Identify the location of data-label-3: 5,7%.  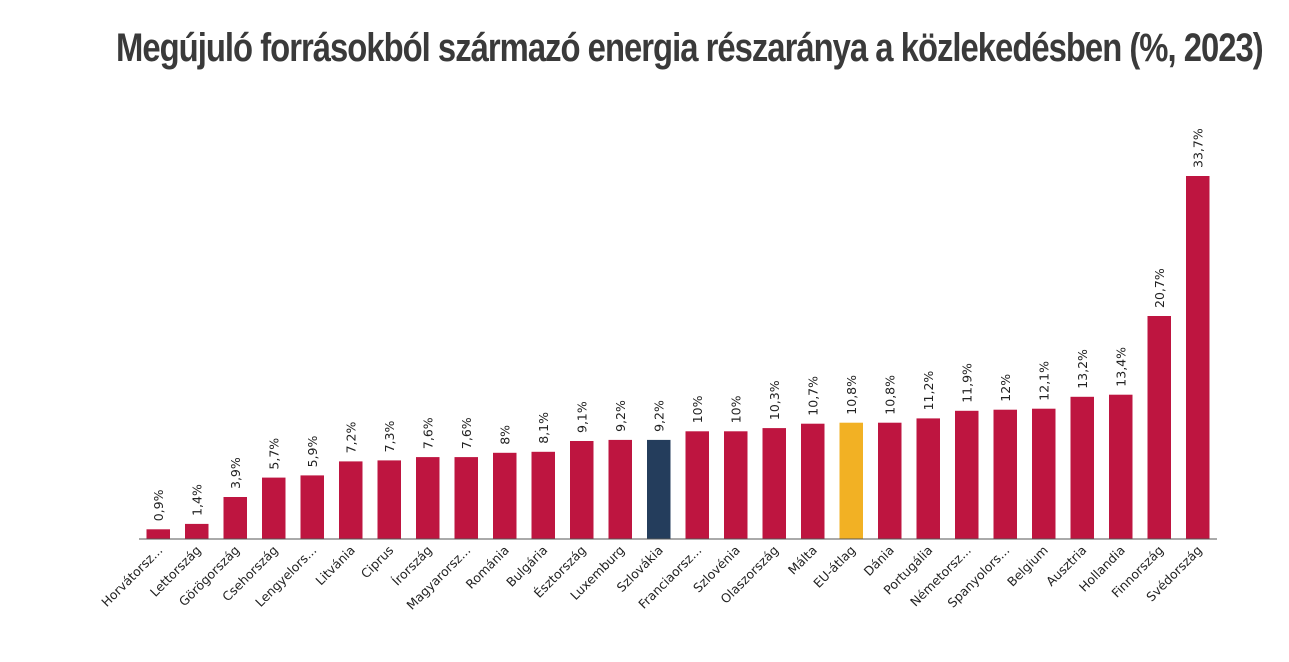
(273, 454).